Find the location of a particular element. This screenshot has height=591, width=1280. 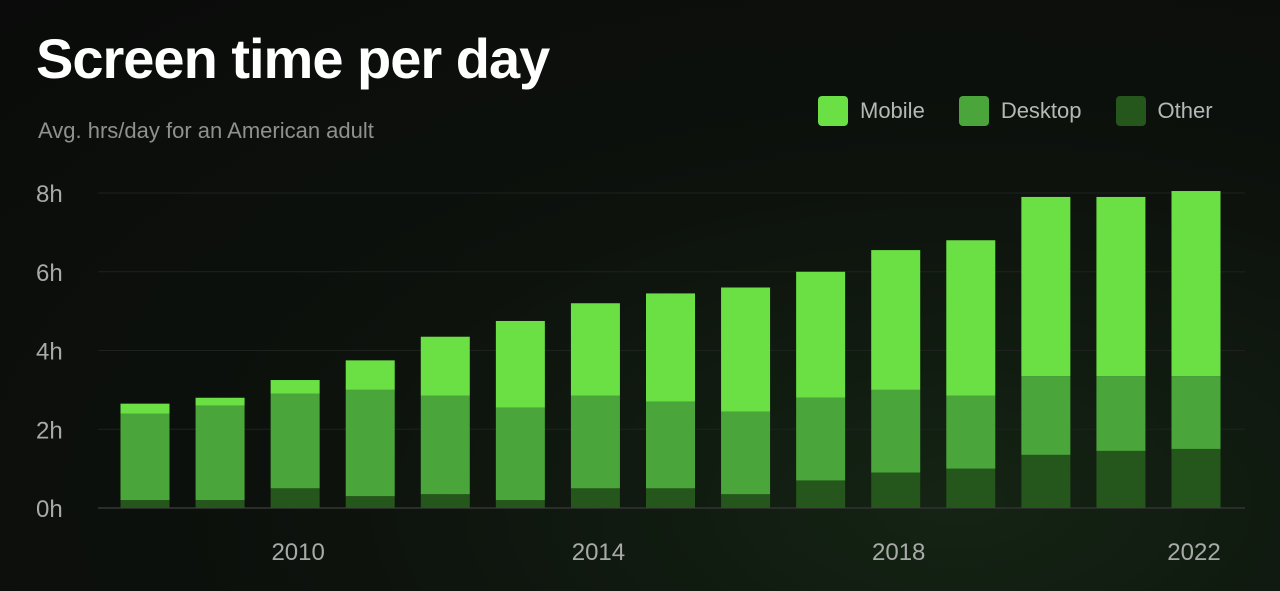

bar-other-2018 is located at coordinates (896, 490).